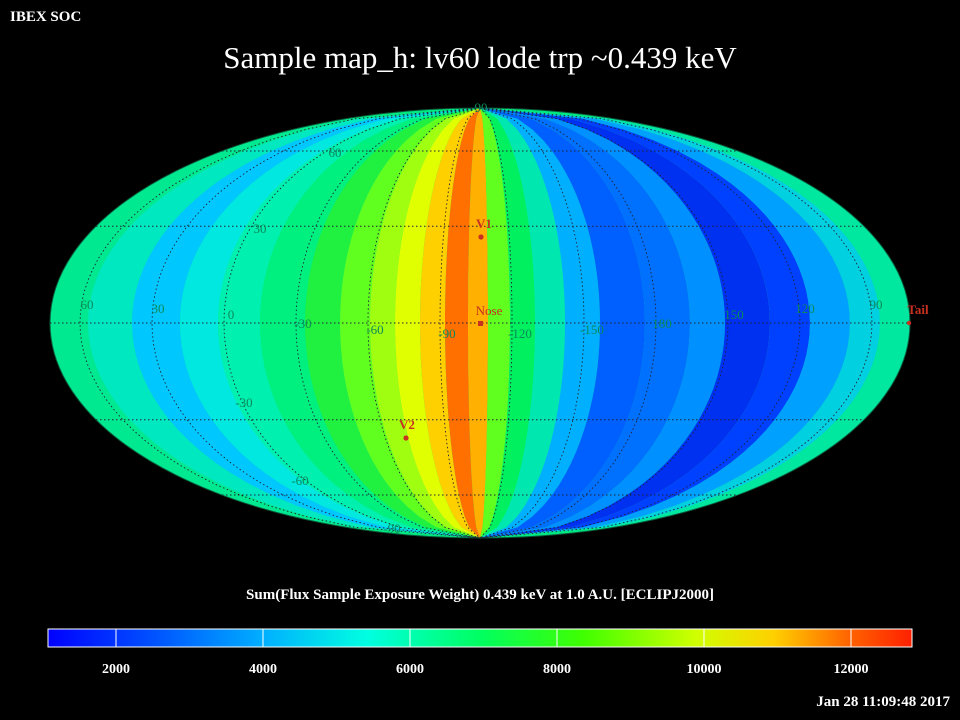 This screenshot has width=960, height=720. Describe the element at coordinates (391, 528) in the screenshot. I see `lat-label: -90` at that location.